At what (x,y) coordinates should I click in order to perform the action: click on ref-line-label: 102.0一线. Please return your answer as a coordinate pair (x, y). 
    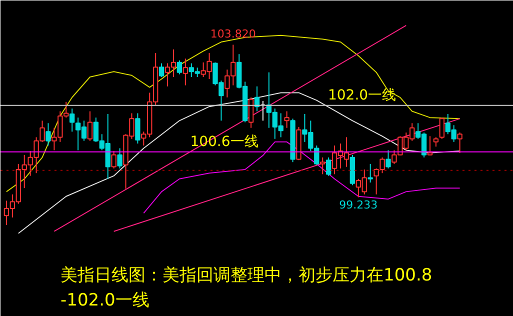
    Looking at the image, I should click on (362, 95).